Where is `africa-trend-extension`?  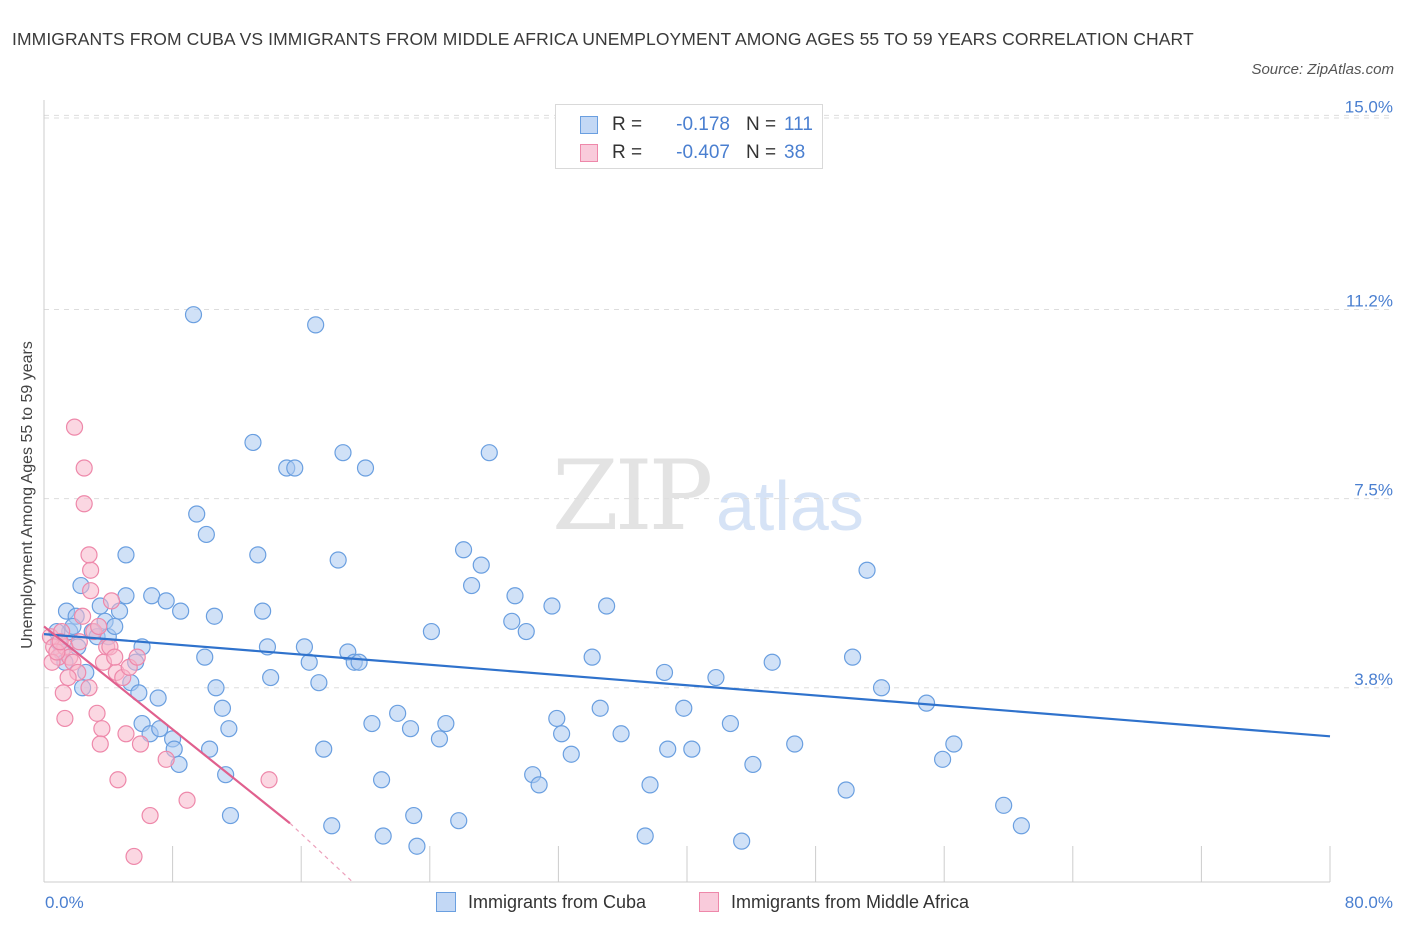
africa-trend-extension is located at coordinates (321, 852).